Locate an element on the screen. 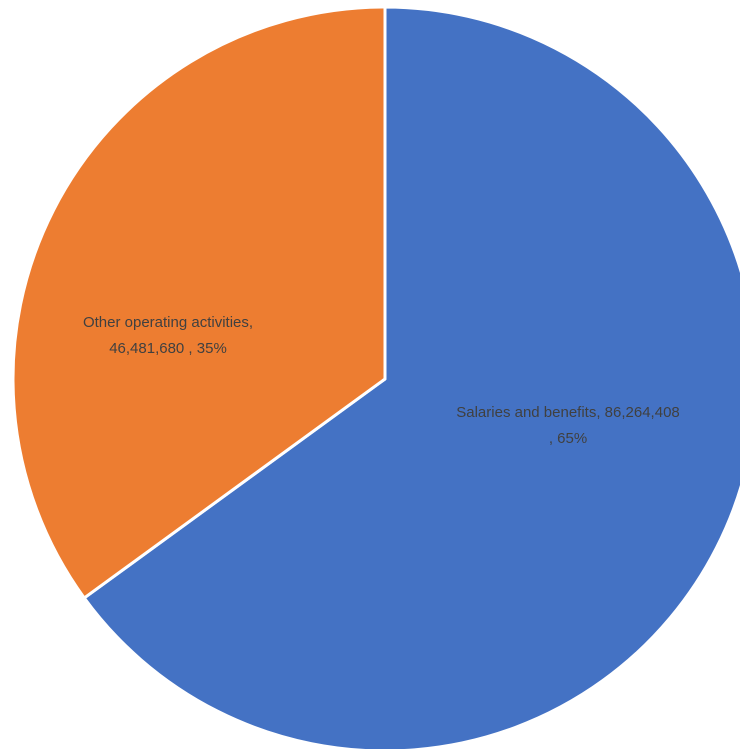 The width and height of the screenshot is (740, 749). data-label-line-2: 46,481,680 , 35% is located at coordinates (168, 348).